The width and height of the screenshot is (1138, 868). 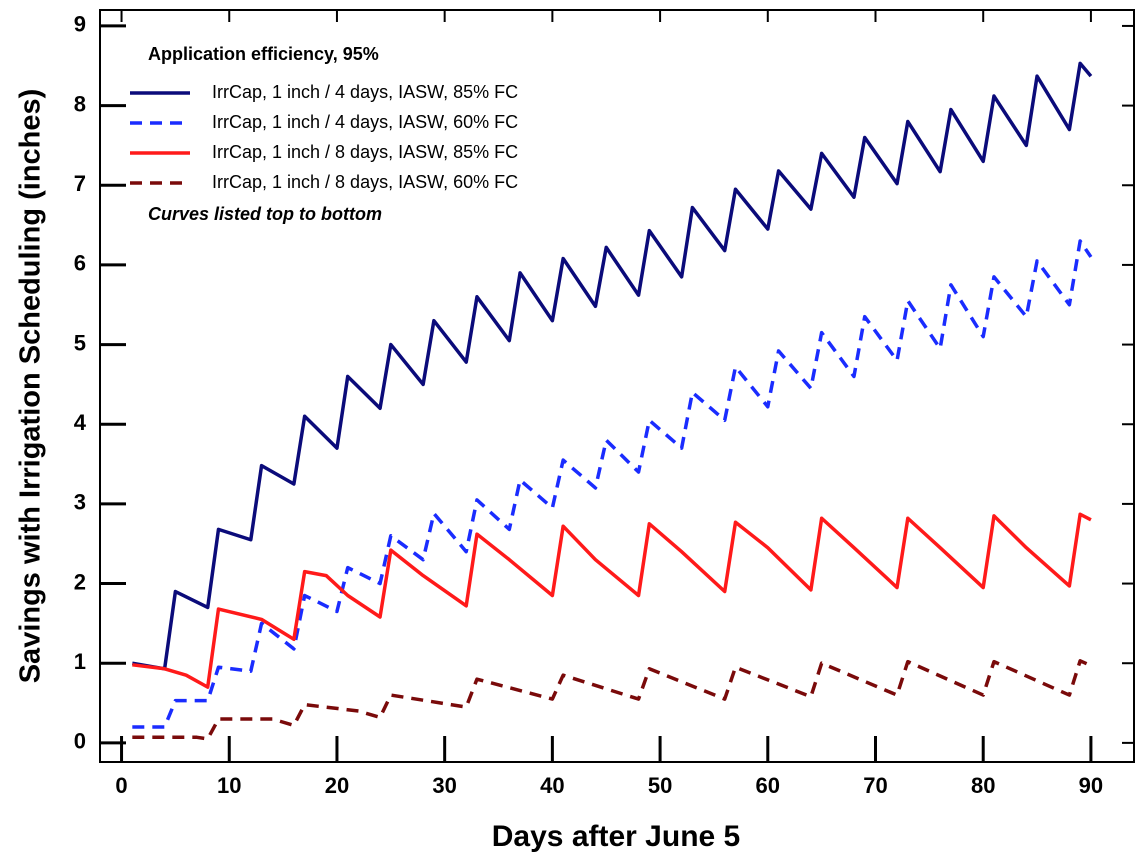 I want to click on x-tick-label: 40, so click(x=552, y=785).